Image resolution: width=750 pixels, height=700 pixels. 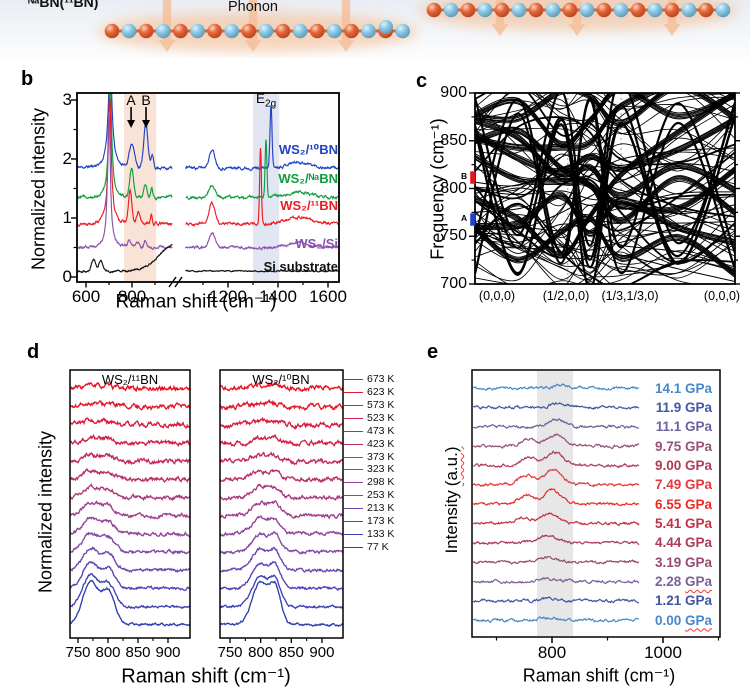 What do you see at coordinates (228, 296) in the screenshot?
I see `x-tick-label-b: 1200` at bounding box center [228, 296].